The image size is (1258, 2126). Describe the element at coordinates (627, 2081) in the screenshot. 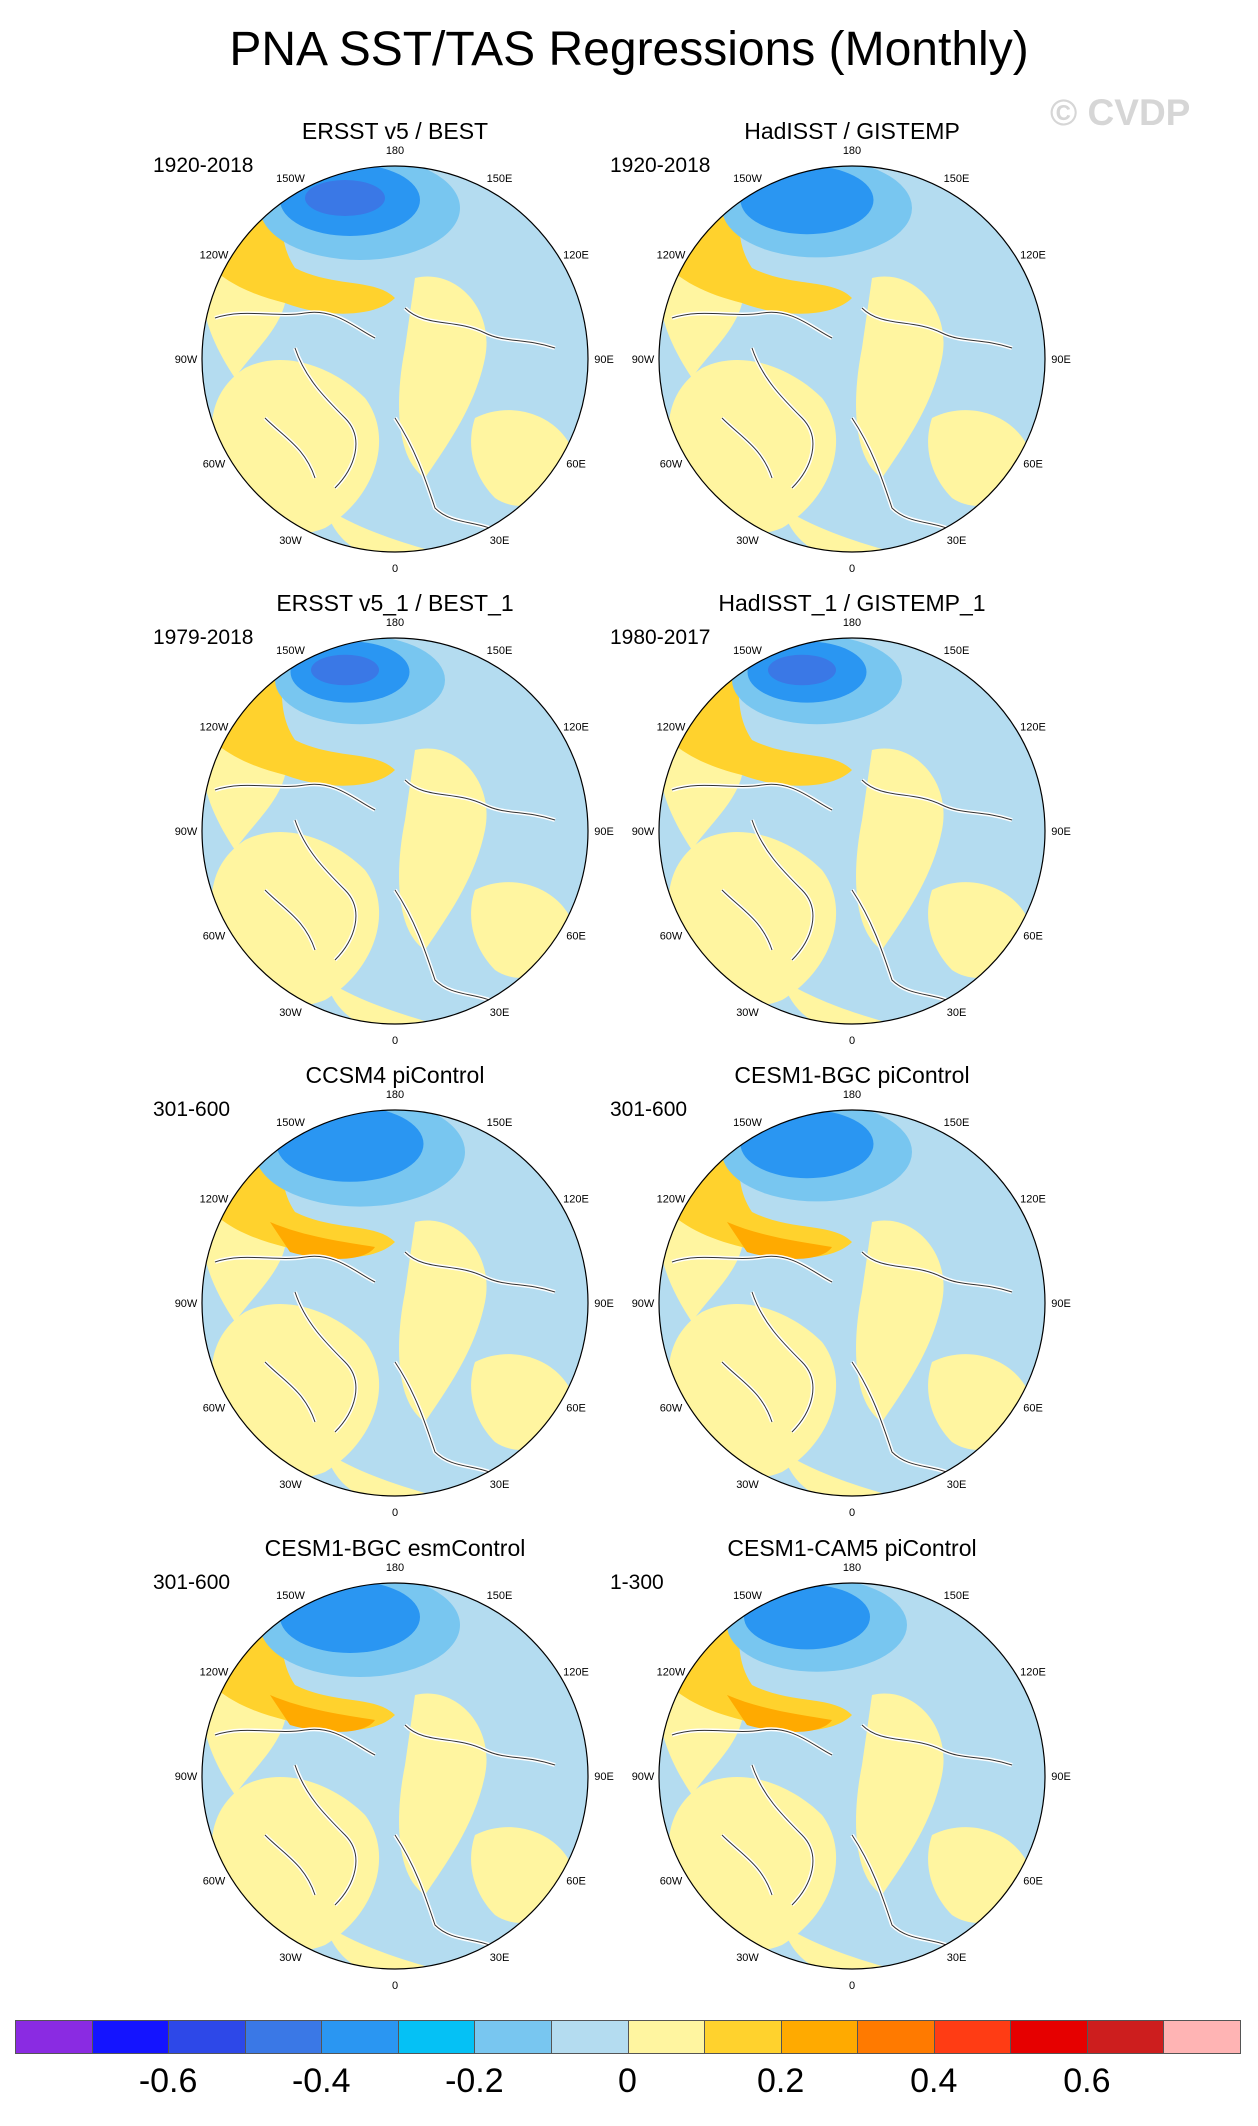

I see `colorbar-tick-label: 0` at that location.